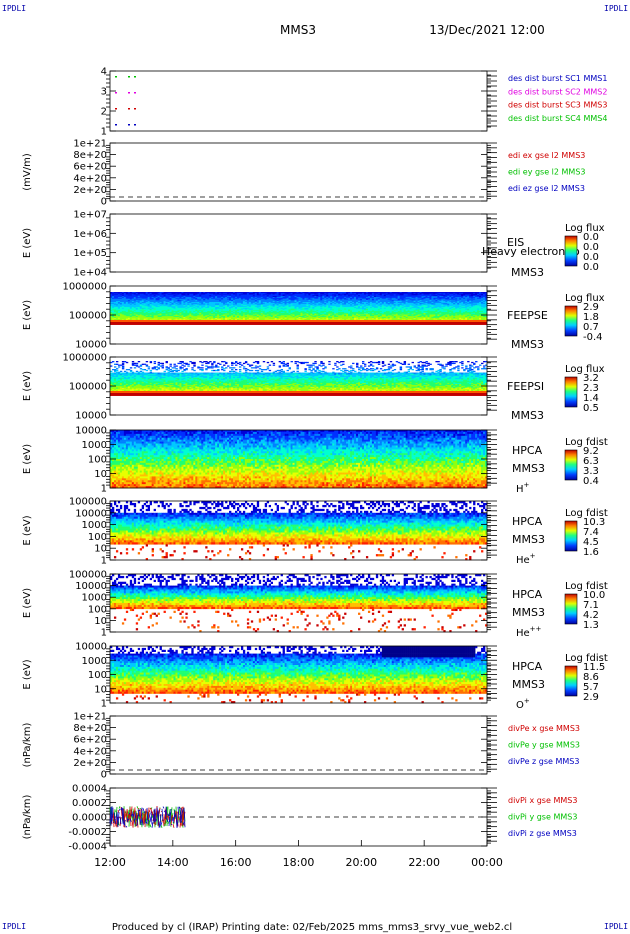  Describe the element at coordinates (90, 234) in the screenshot. I see `ytick-label: 1e+06` at that location.